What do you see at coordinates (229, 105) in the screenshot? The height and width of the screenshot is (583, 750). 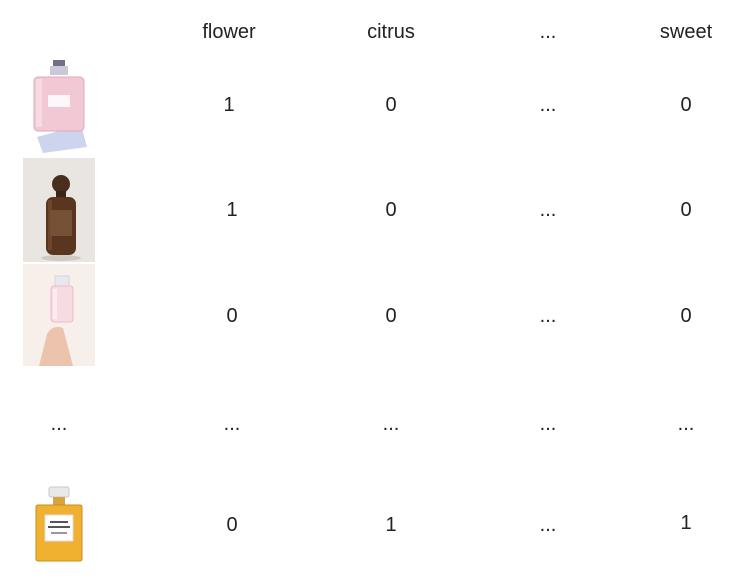 I see `row1-flower-value: 1` at bounding box center [229, 105].